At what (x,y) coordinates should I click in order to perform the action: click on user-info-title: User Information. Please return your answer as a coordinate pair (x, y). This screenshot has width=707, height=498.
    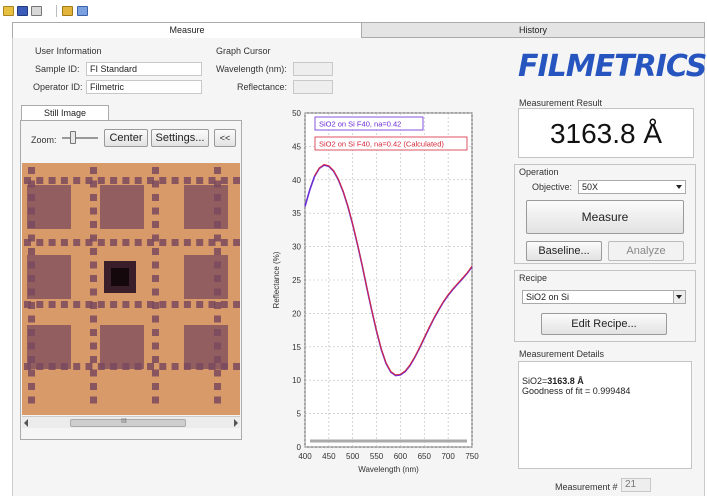
    Looking at the image, I should click on (68, 51).